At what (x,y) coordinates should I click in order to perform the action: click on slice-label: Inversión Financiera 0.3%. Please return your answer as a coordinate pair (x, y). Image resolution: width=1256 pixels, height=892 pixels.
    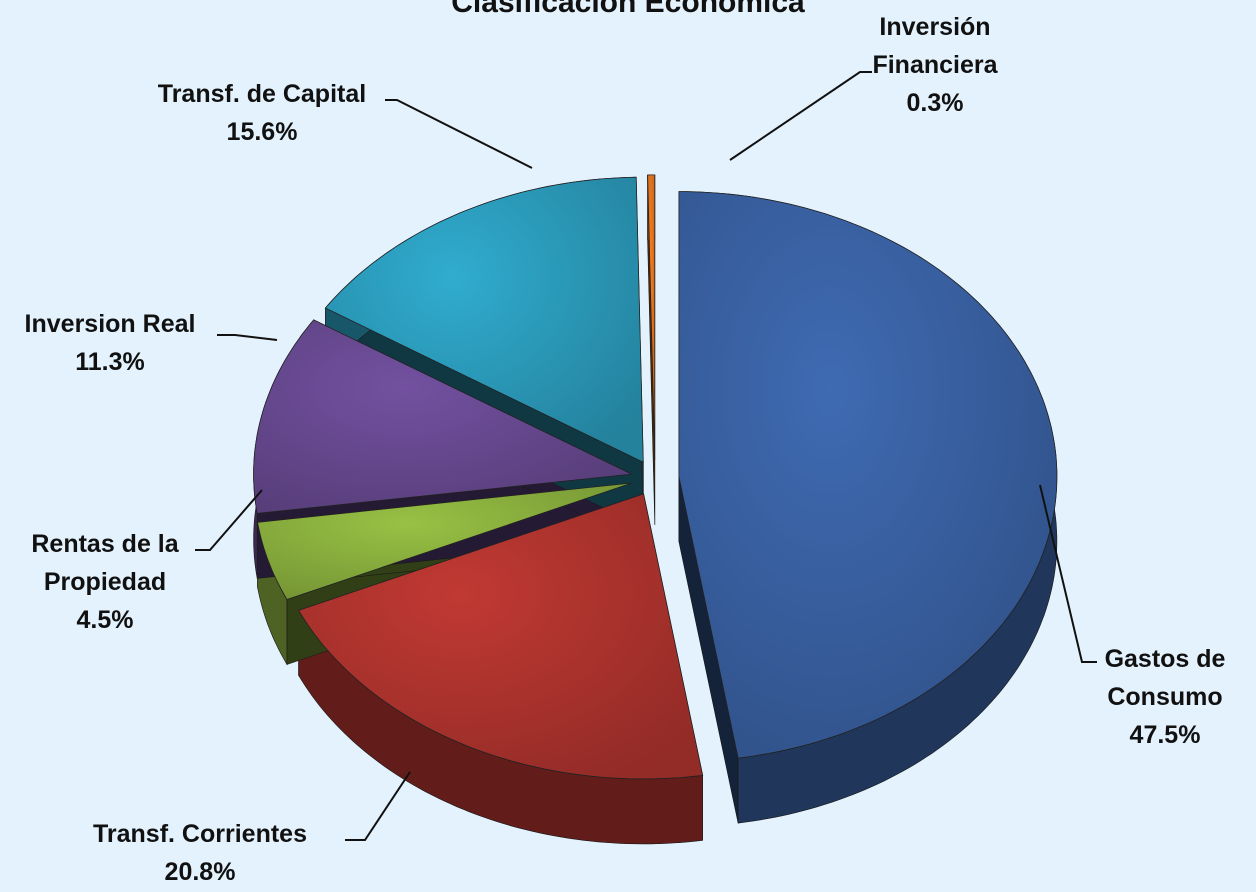
    Looking at the image, I should click on (935, 65).